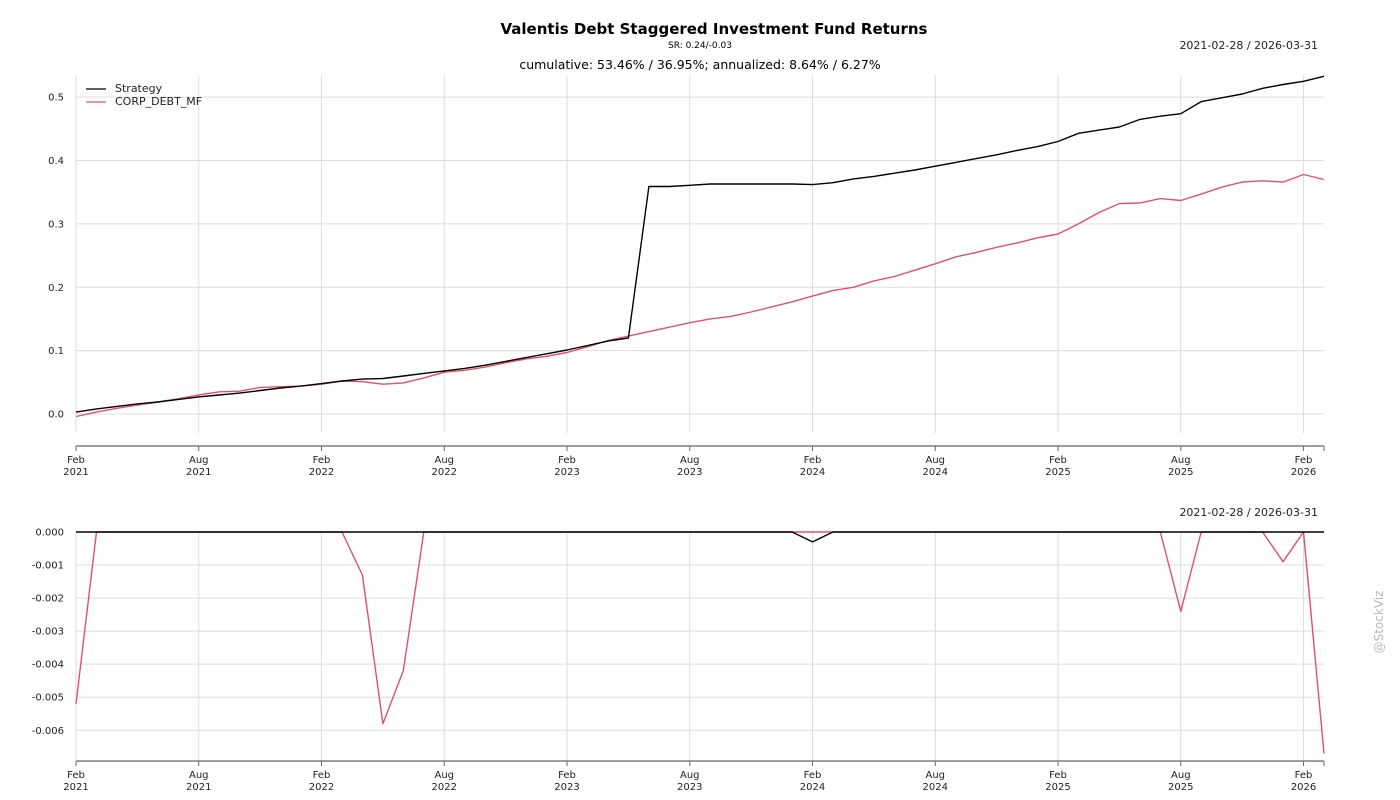  What do you see at coordinates (1248, 45) in the screenshot?
I see `top-date-range: 2021-02-28 / 2026-03-31` at bounding box center [1248, 45].